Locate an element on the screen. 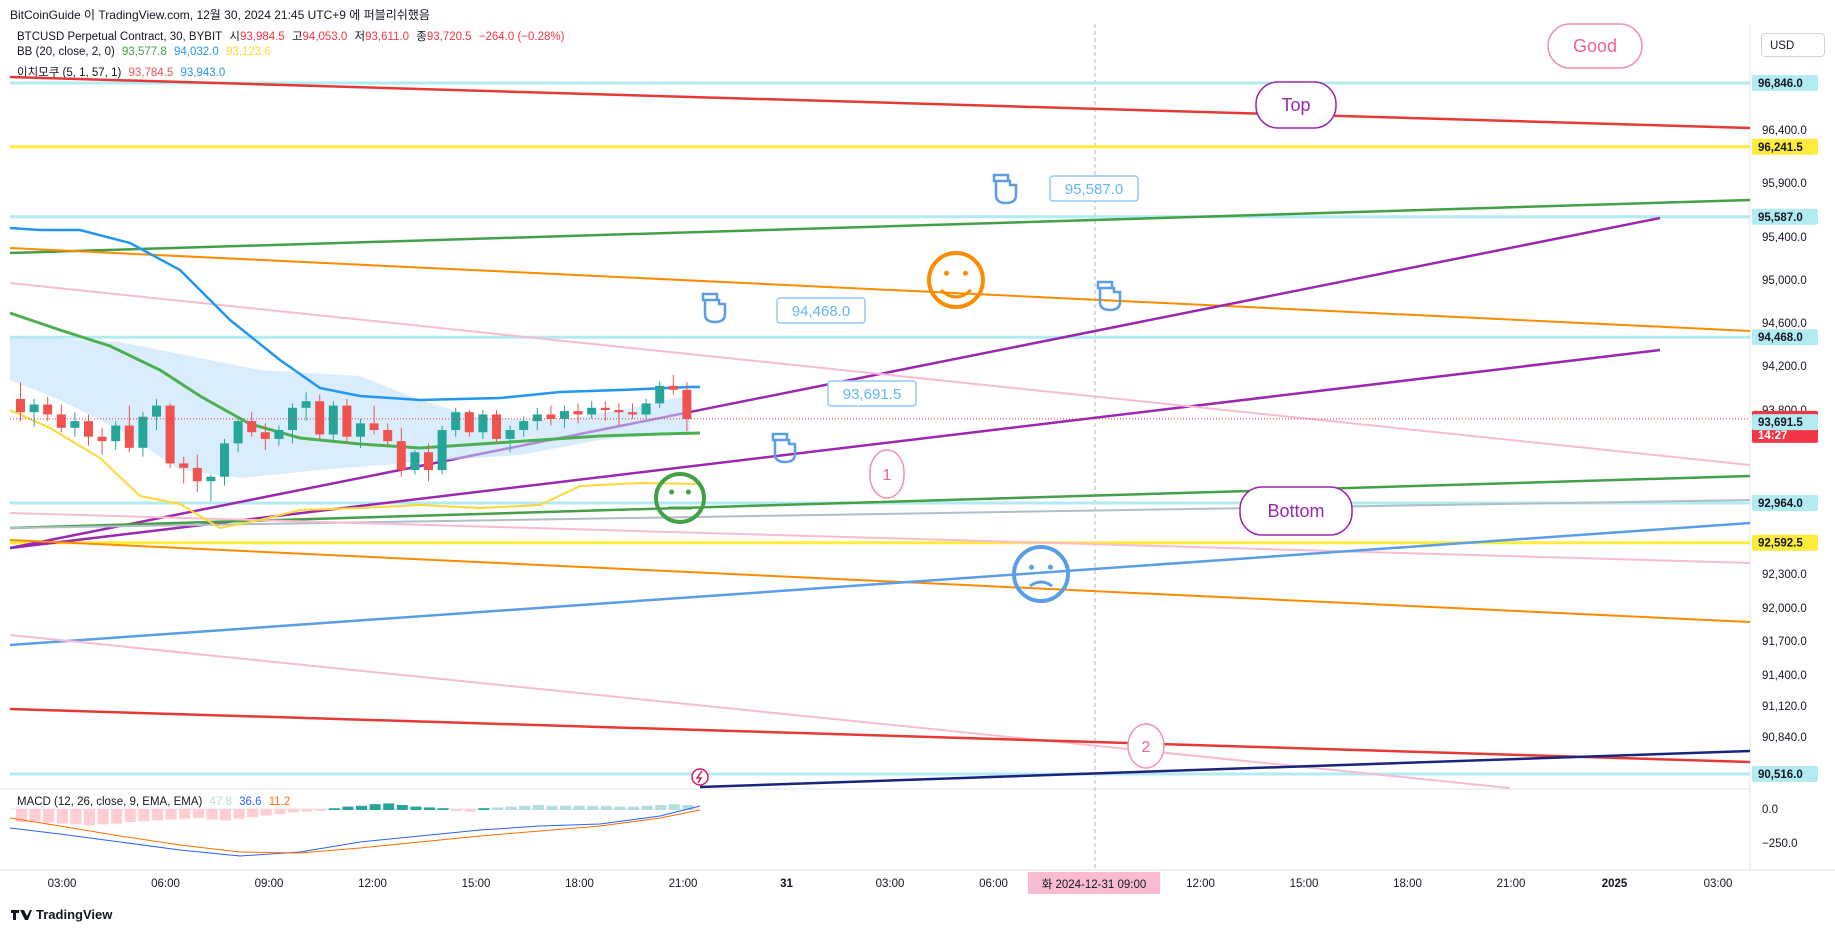 The height and width of the screenshot is (931, 1835). price-note-label: 94,468.0 is located at coordinates (821, 311).